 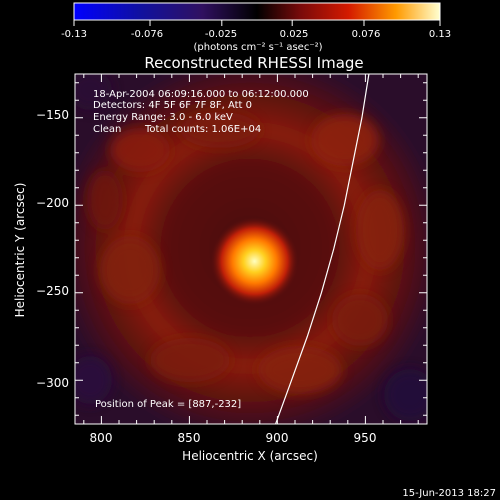 What do you see at coordinates (172, 105) in the screenshot?
I see `detectors-annotation: Detectors: 4F 5F 6F 7F 8F, Att 0` at bounding box center [172, 105].